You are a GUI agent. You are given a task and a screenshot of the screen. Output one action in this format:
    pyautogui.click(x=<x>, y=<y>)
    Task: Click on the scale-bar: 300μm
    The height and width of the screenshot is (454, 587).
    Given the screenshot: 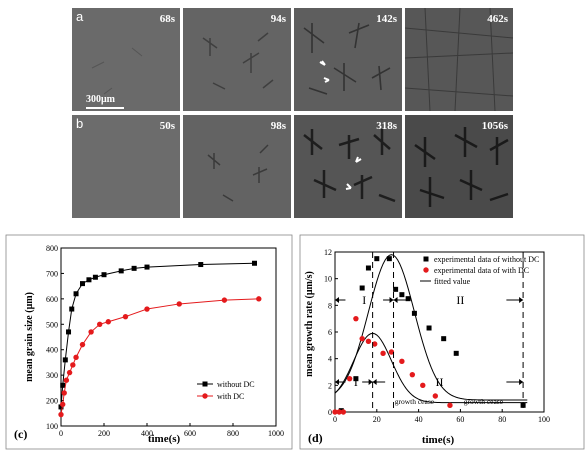 What is the action you would take?
    pyautogui.click(x=105, y=101)
    